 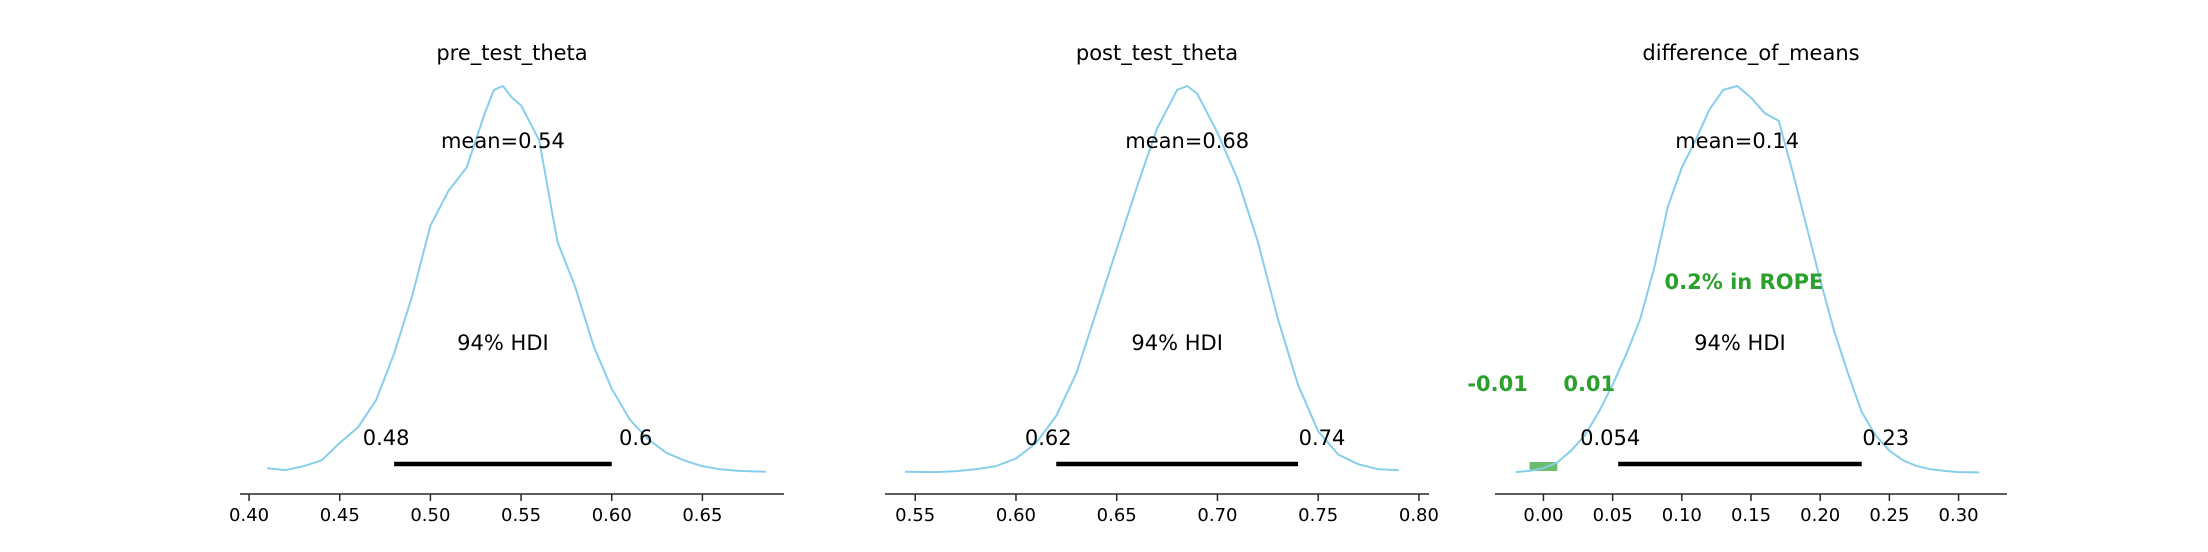 What do you see at coordinates (1419, 515) in the screenshot?
I see `x-tick-label: 0.80` at bounding box center [1419, 515].